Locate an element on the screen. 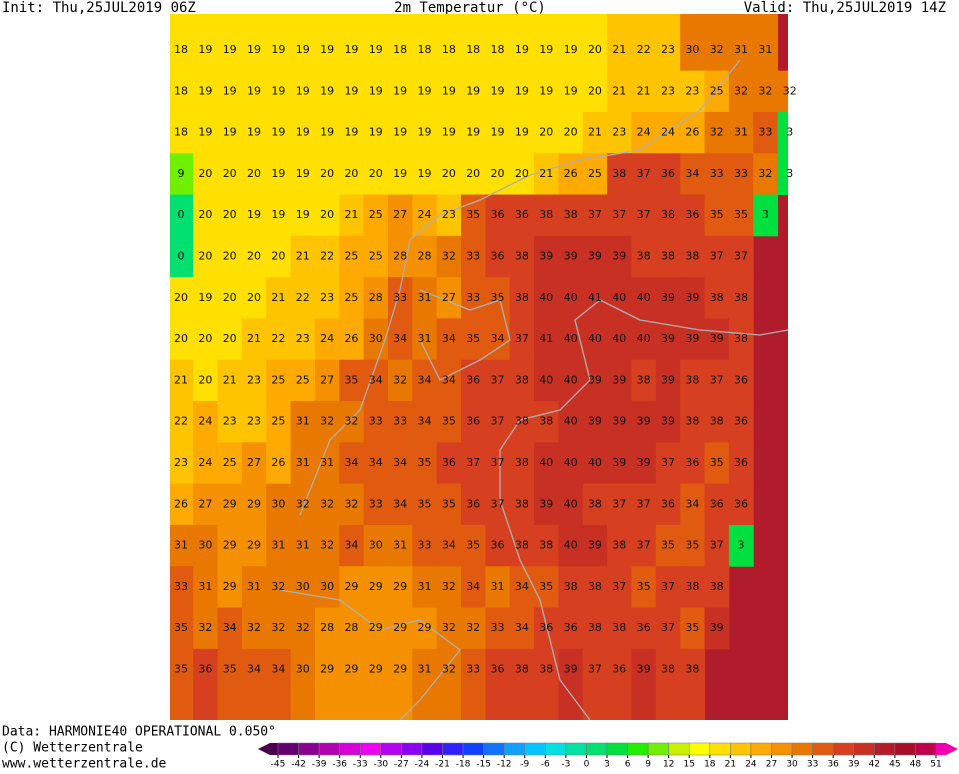 Image resolution: width=959 pixels, height=774 pixels. temperature-label: 27 is located at coordinates (400, 214).